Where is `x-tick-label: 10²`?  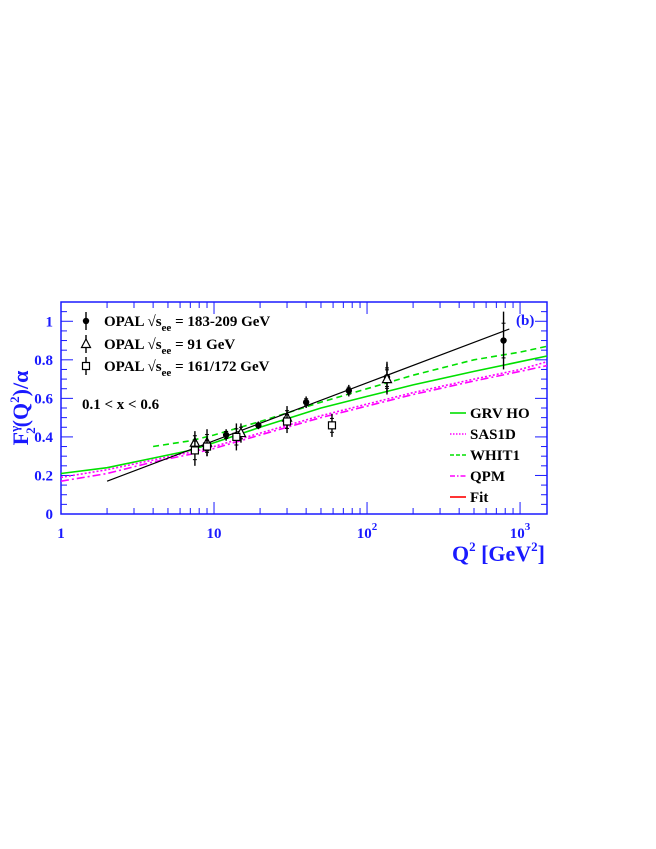 x-tick-label: 10² is located at coordinates (367, 531).